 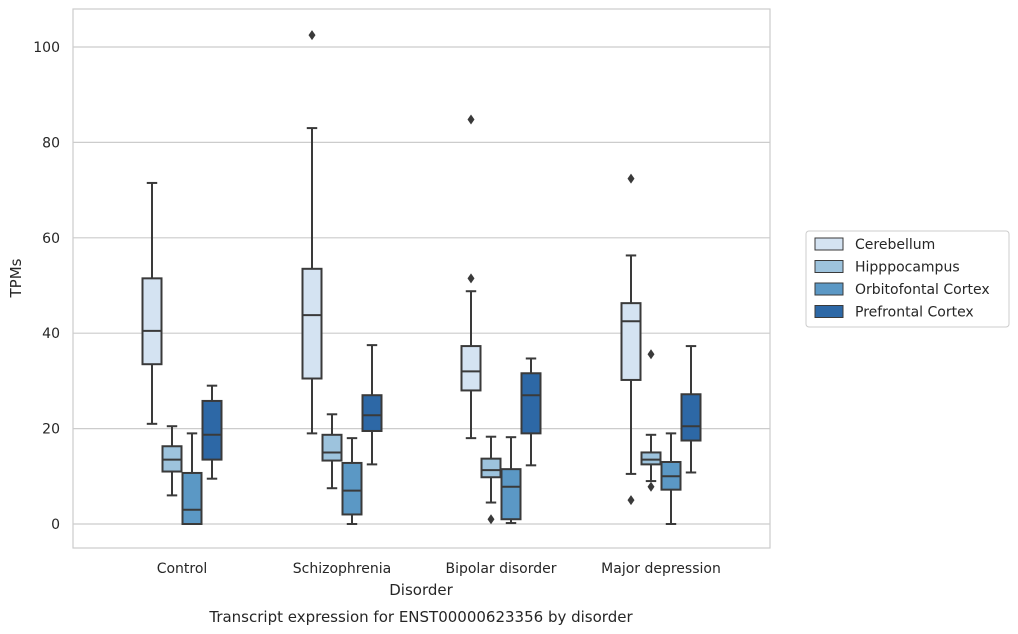 What do you see at coordinates (16, 278) in the screenshot?
I see `y-axis-label: TPMs` at bounding box center [16, 278].